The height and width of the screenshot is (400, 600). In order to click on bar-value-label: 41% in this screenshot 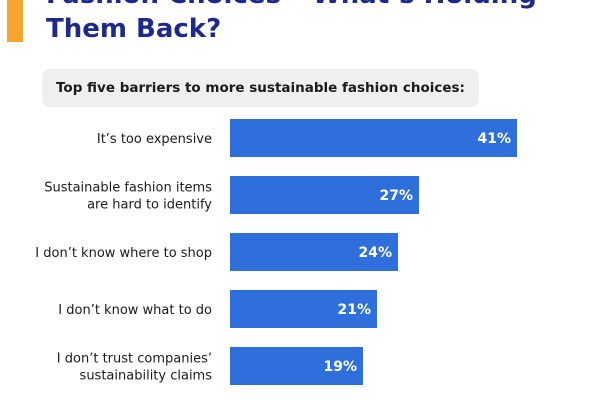, I will do `click(494, 139)`.